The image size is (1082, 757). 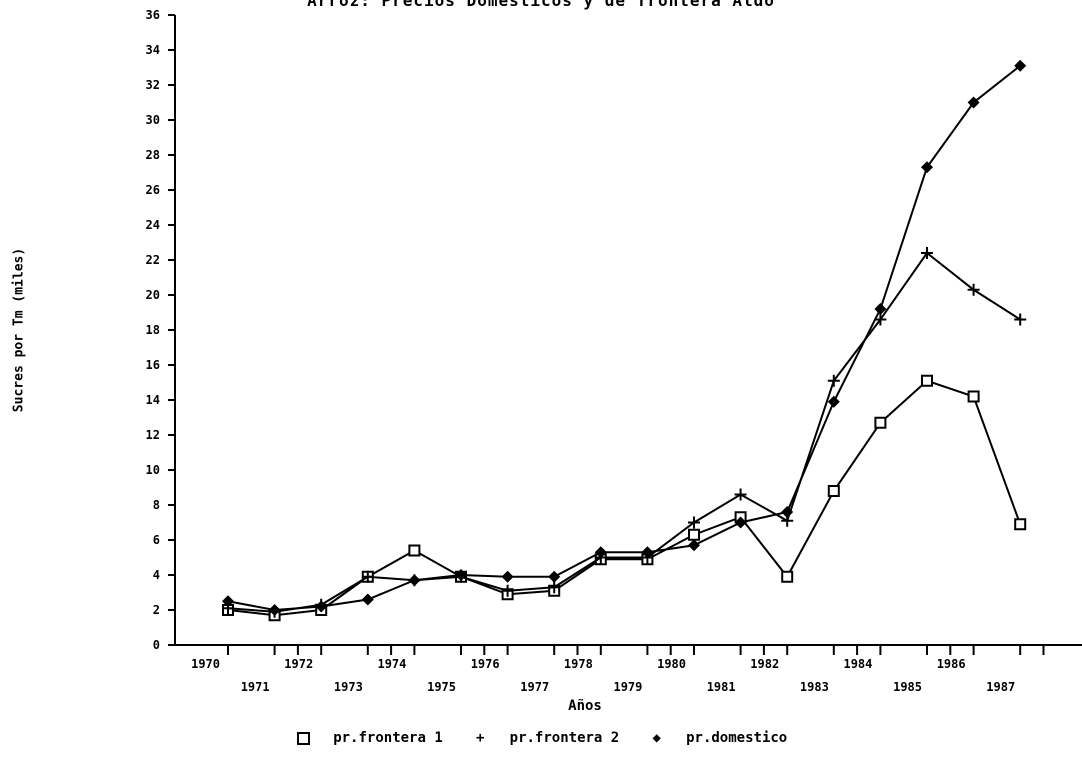 I want to click on x-tick-label: 1984, so click(x=857, y=664).